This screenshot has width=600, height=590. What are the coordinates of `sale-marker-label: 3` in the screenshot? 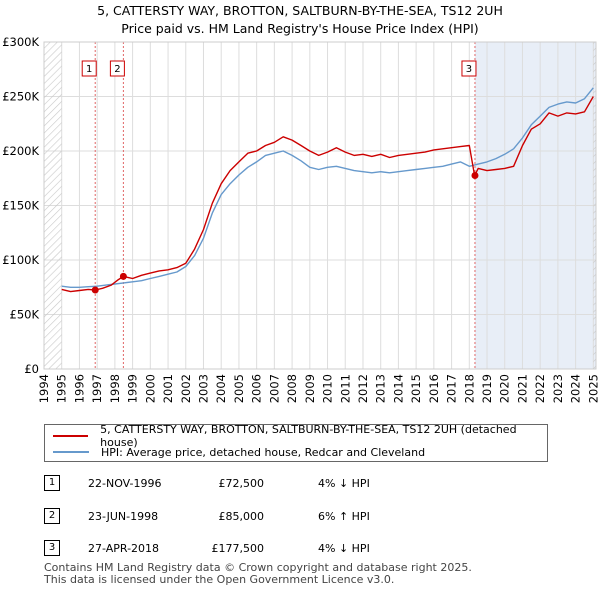 It's located at (469, 69).